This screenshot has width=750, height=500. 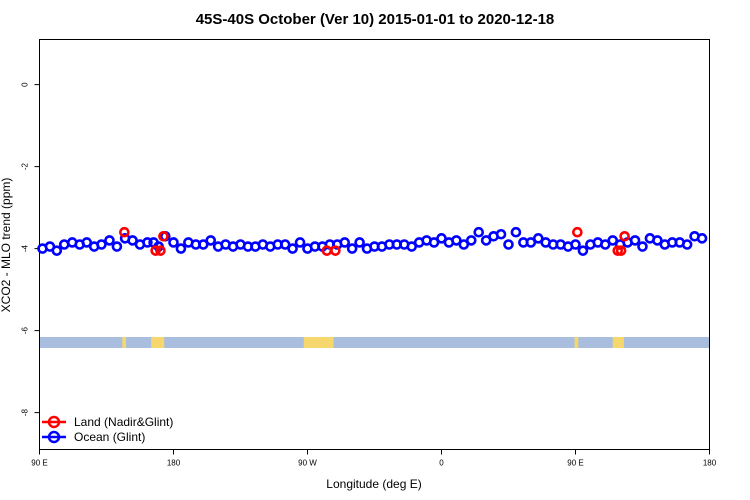 I want to click on ocean-series, so click(x=372, y=241).